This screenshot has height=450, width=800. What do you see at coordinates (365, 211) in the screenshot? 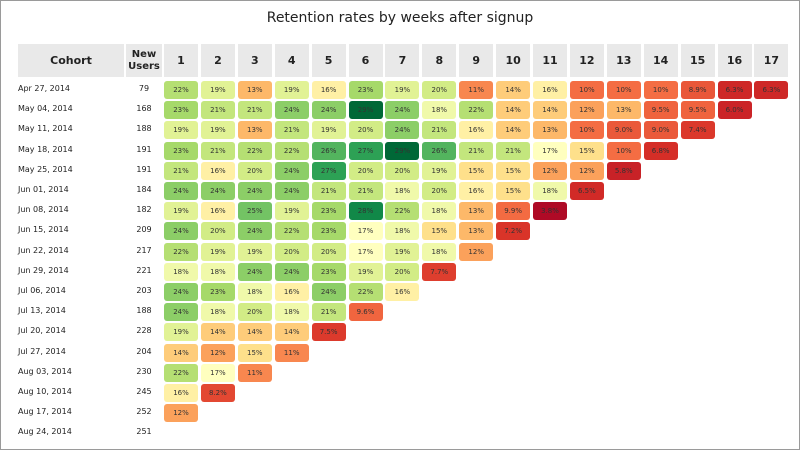
I see `retention-cell: 28%` at bounding box center [365, 211].